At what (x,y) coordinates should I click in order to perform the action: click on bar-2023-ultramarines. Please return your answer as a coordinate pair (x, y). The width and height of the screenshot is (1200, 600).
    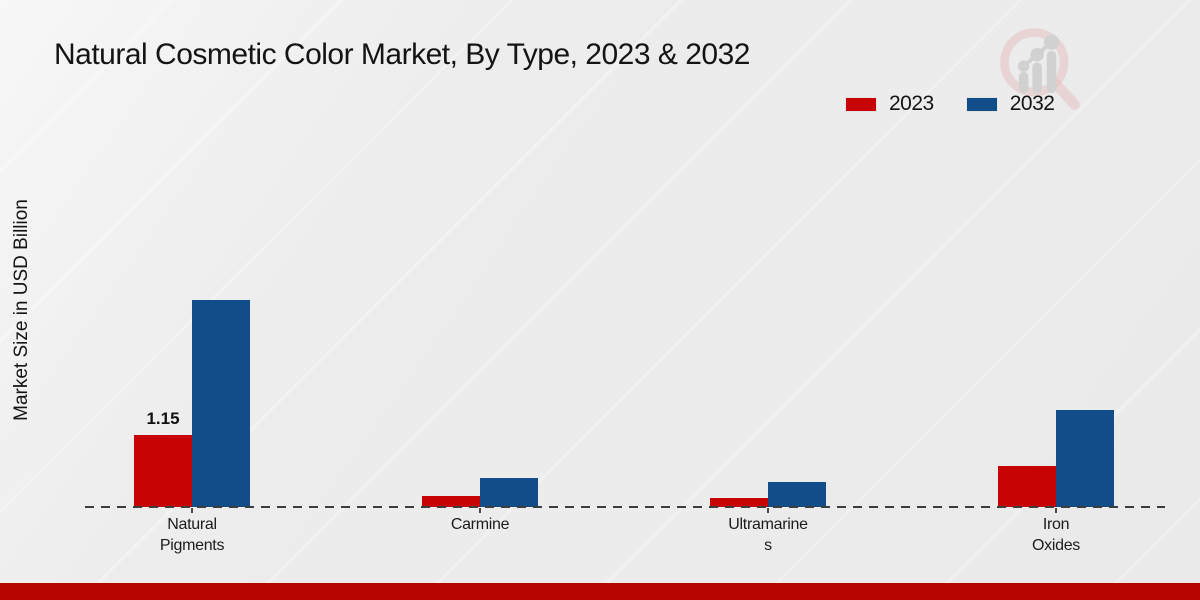
    Looking at the image, I should click on (739, 502).